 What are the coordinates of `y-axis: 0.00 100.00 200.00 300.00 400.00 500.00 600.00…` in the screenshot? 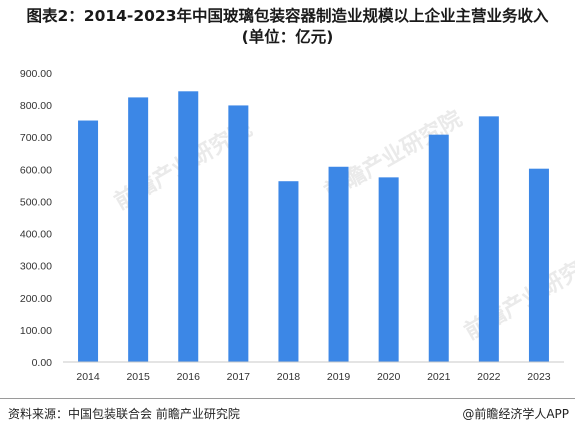 It's located at (36, 218).